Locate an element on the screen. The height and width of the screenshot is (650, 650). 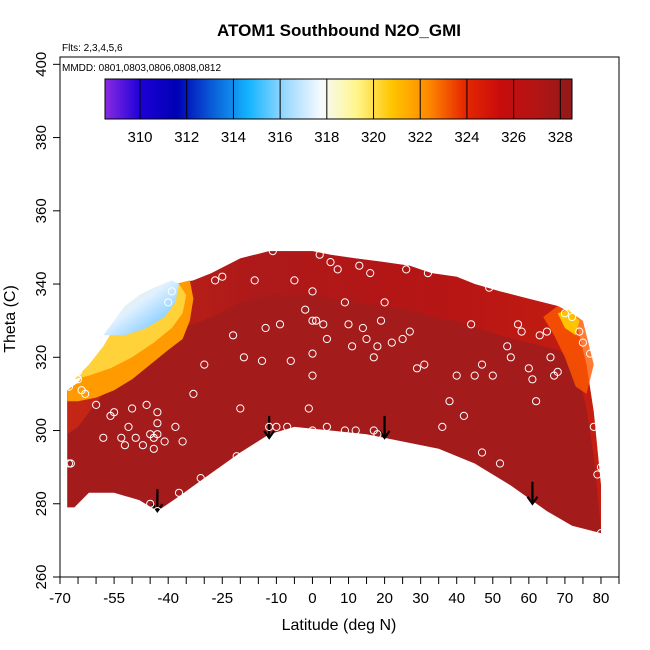
x-tick-label: -55 is located at coordinates (114, 598).